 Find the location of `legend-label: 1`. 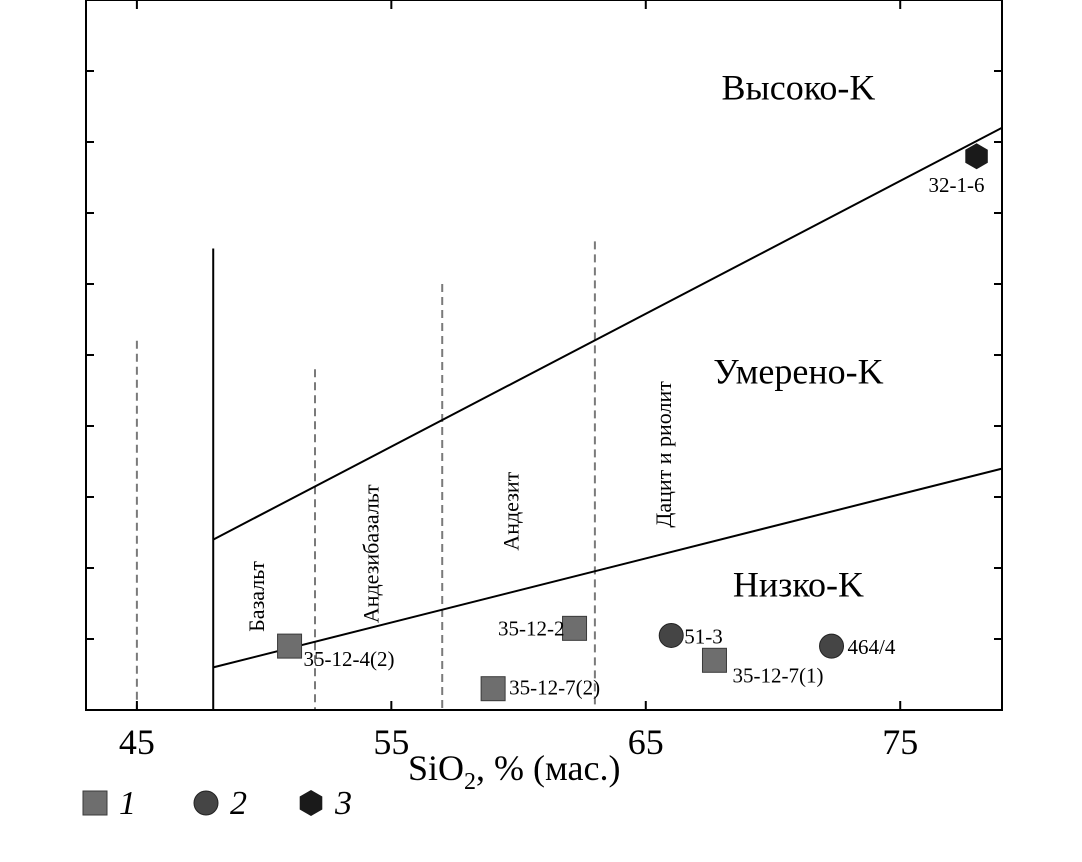

legend-label: 1 is located at coordinates (127, 803).